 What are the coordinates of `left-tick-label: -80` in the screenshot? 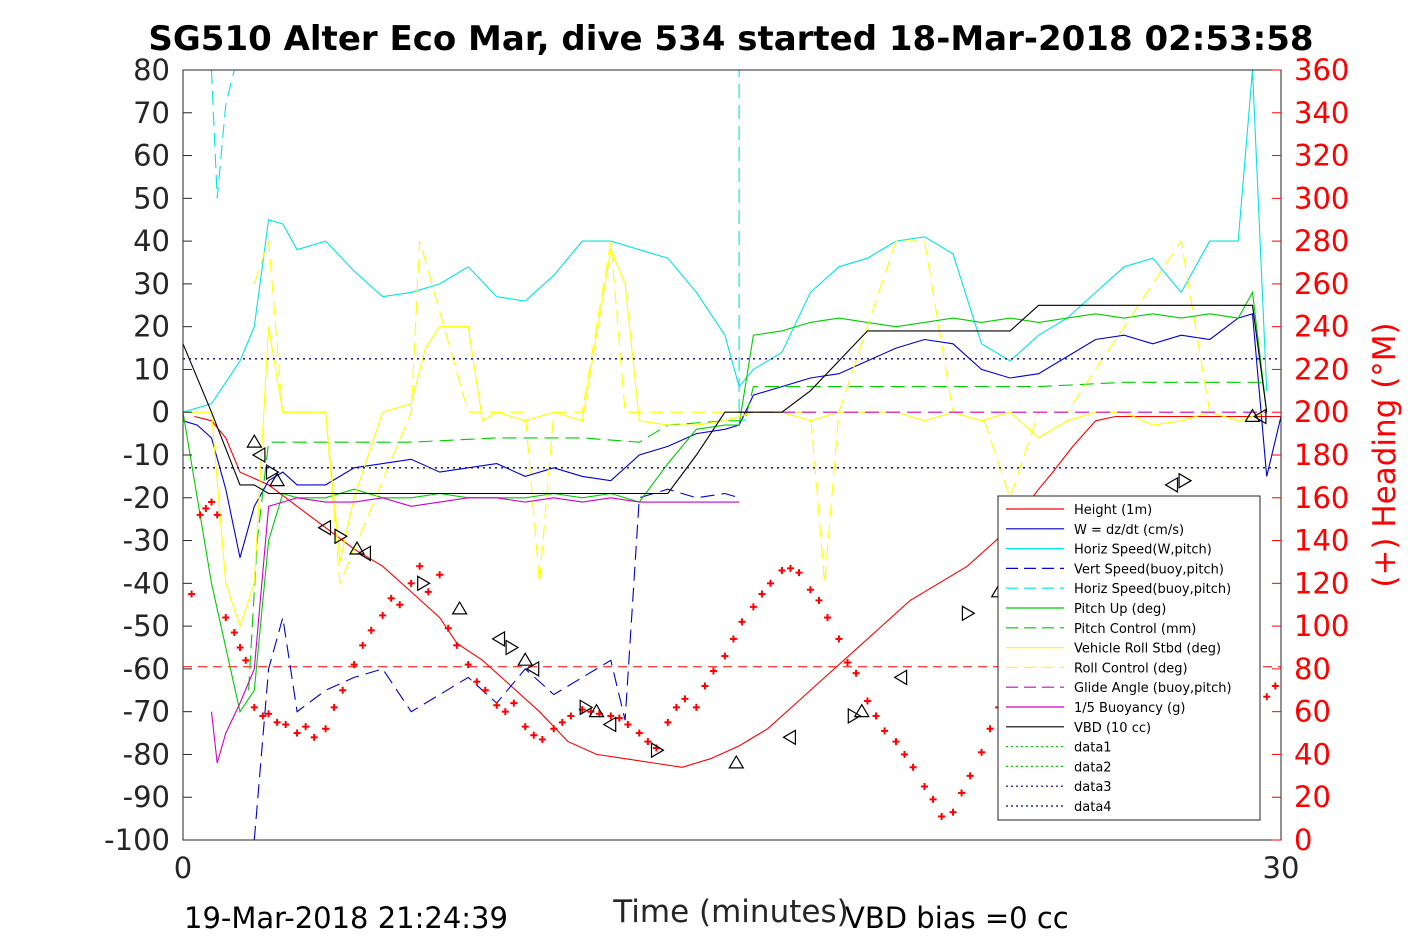 It's located at (146, 754).